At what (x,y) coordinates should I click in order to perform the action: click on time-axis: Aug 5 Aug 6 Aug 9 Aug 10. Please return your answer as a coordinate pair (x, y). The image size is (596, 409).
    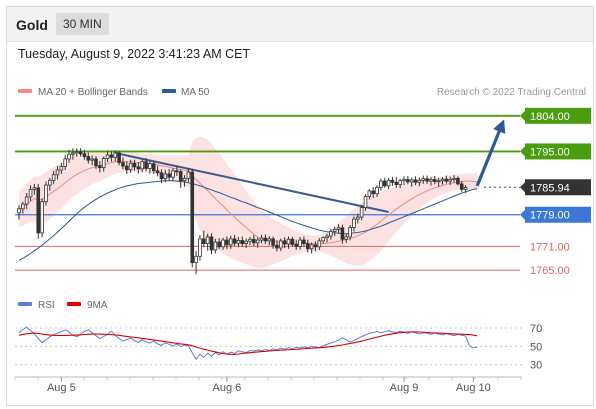
    Looking at the image, I should click on (268, 385).